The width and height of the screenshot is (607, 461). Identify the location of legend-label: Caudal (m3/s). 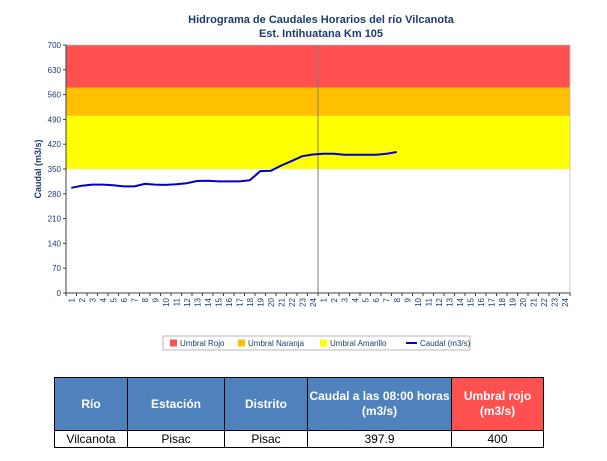
(445, 343).